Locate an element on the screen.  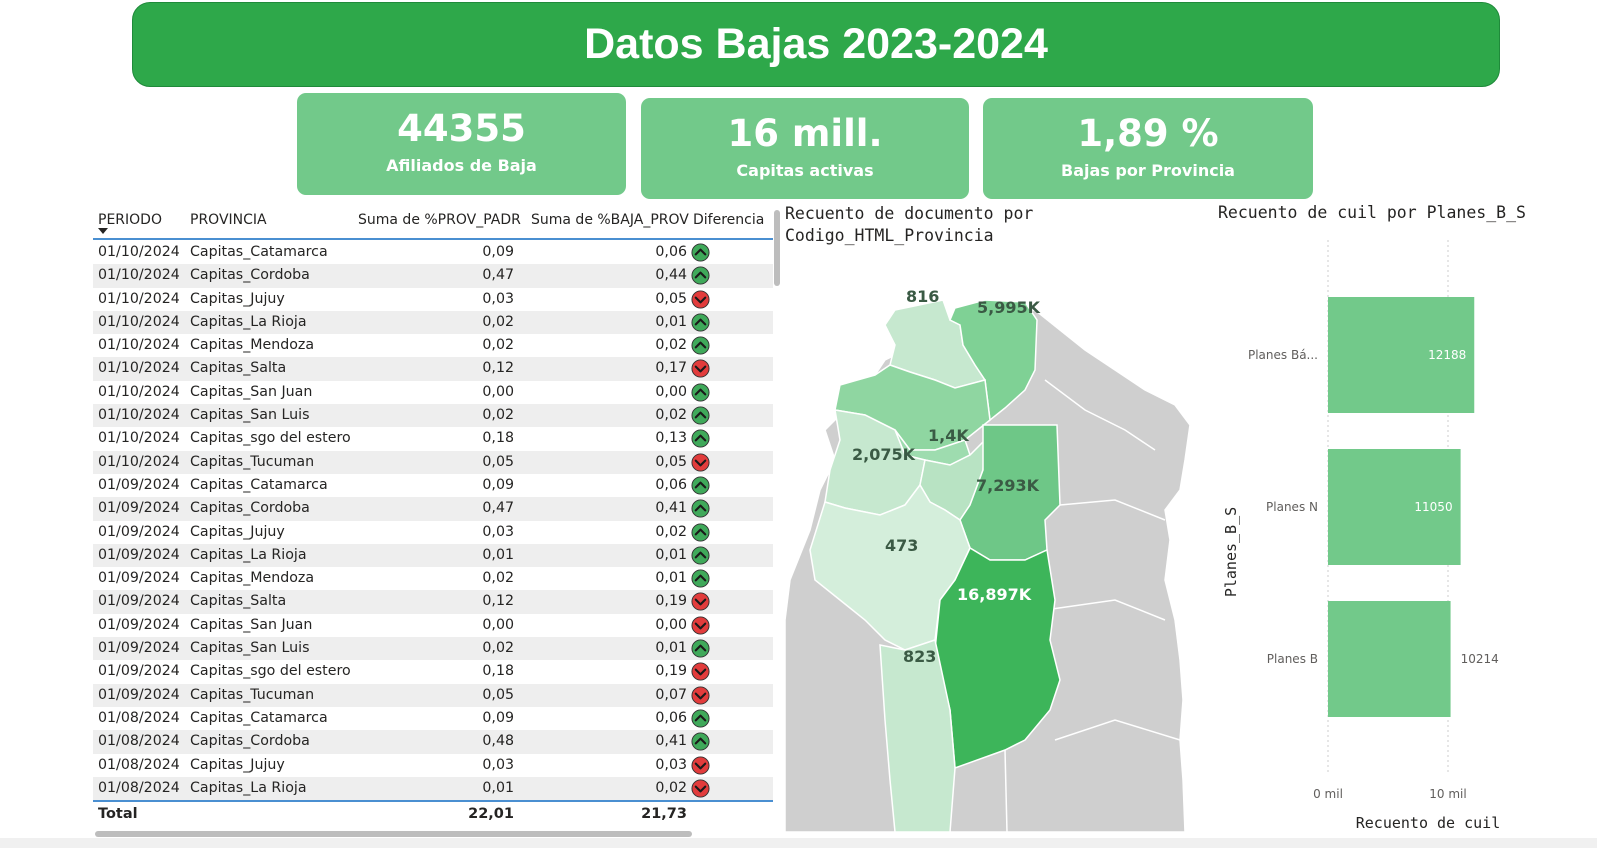
table-row: 01/09/2024 Capitas_Mendoza 0,02 0,01 is located at coordinates (433, 578).